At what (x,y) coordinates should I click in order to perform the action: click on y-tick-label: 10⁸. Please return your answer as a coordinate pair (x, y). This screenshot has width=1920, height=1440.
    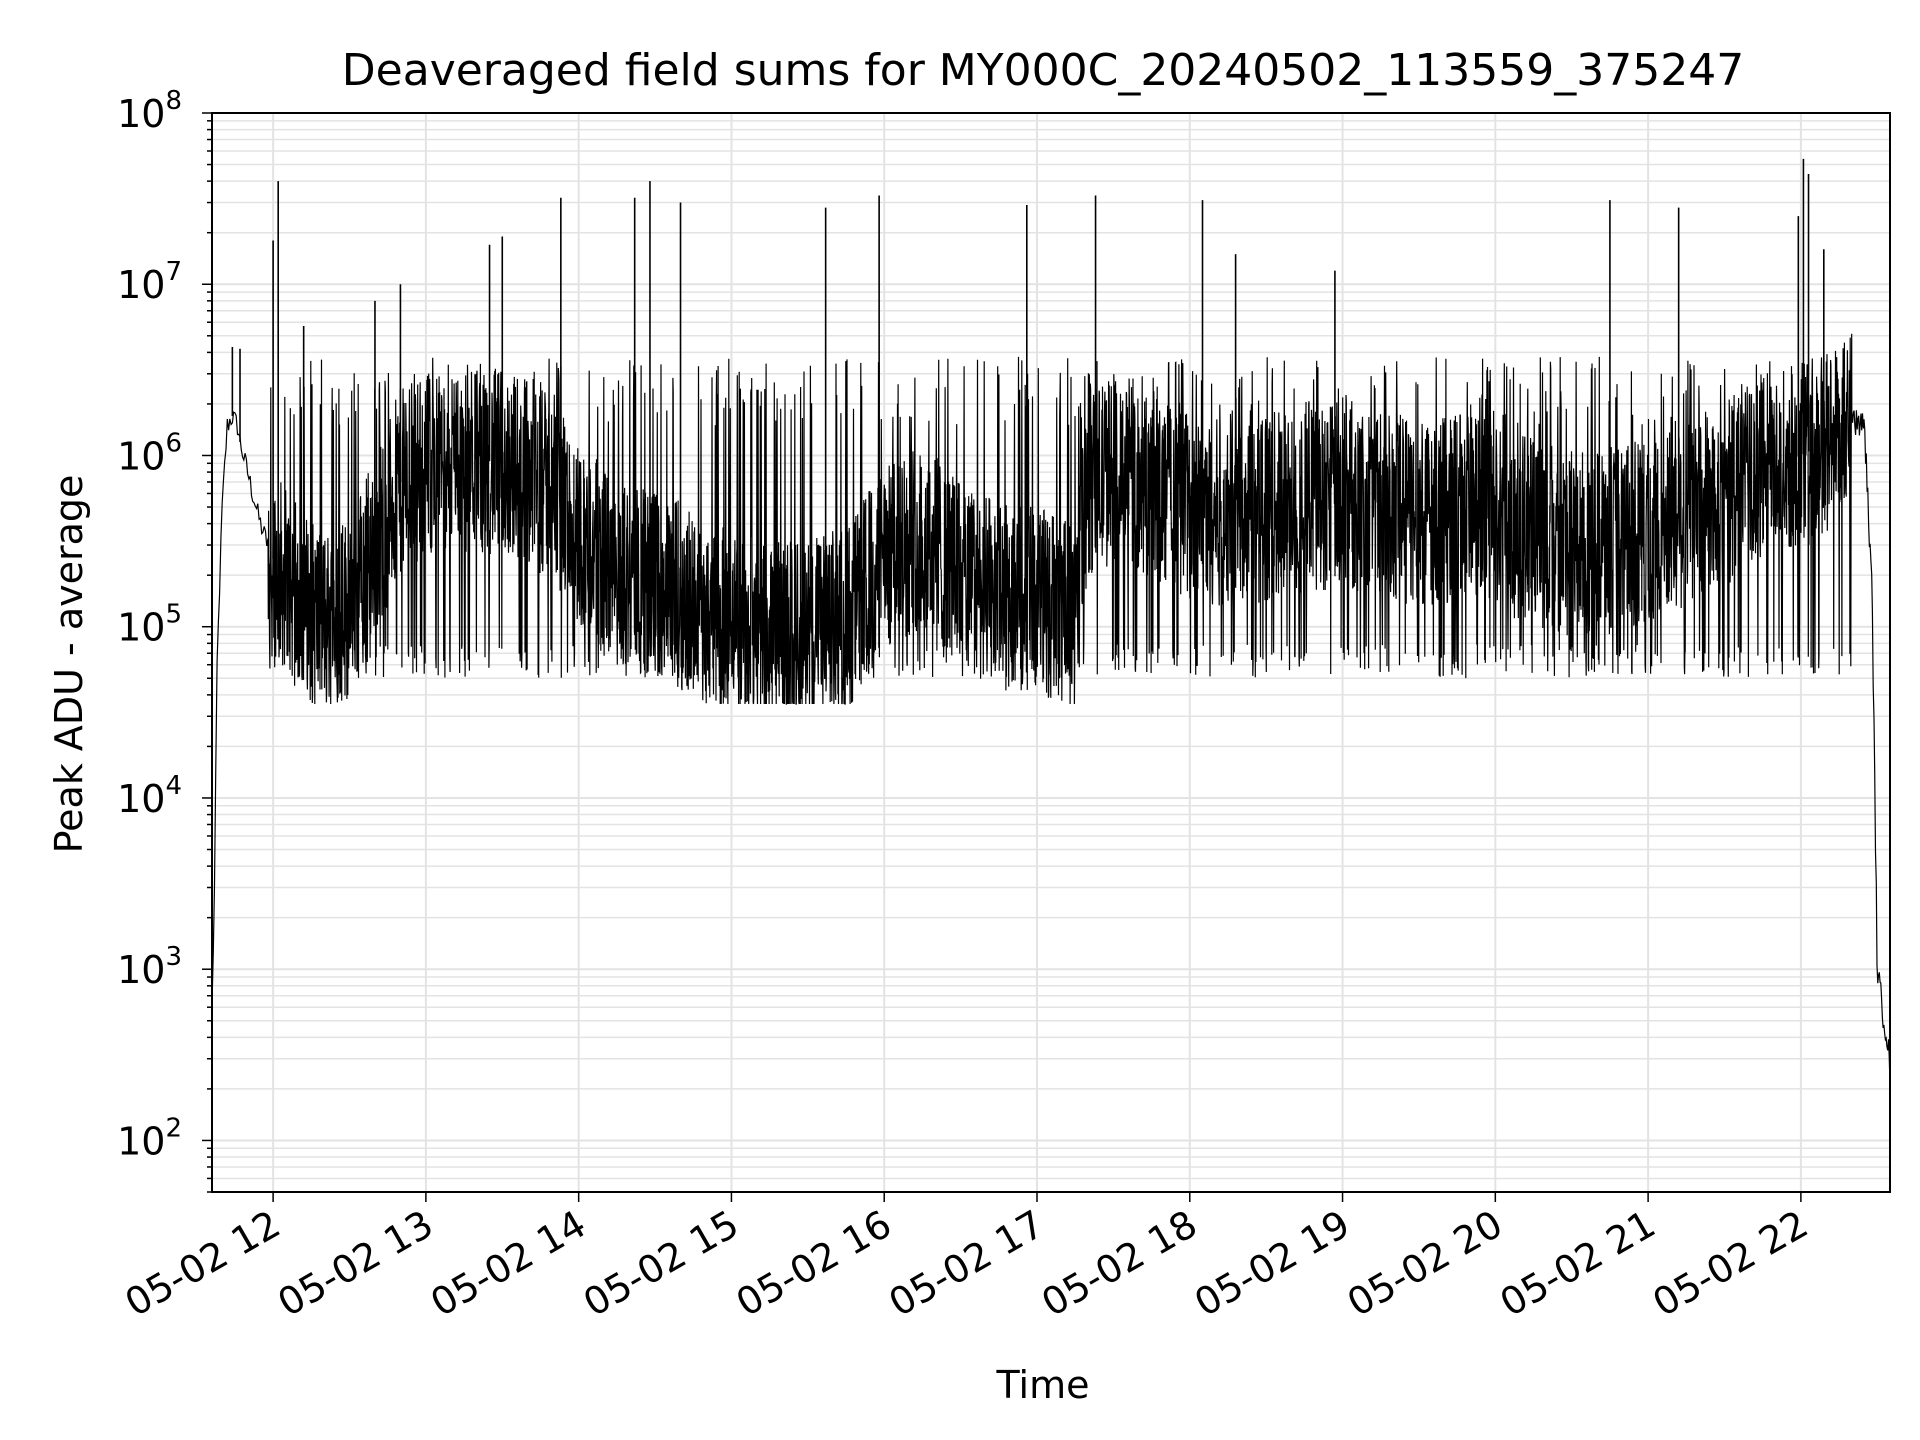
    Looking at the image, I should click on (149, 111).